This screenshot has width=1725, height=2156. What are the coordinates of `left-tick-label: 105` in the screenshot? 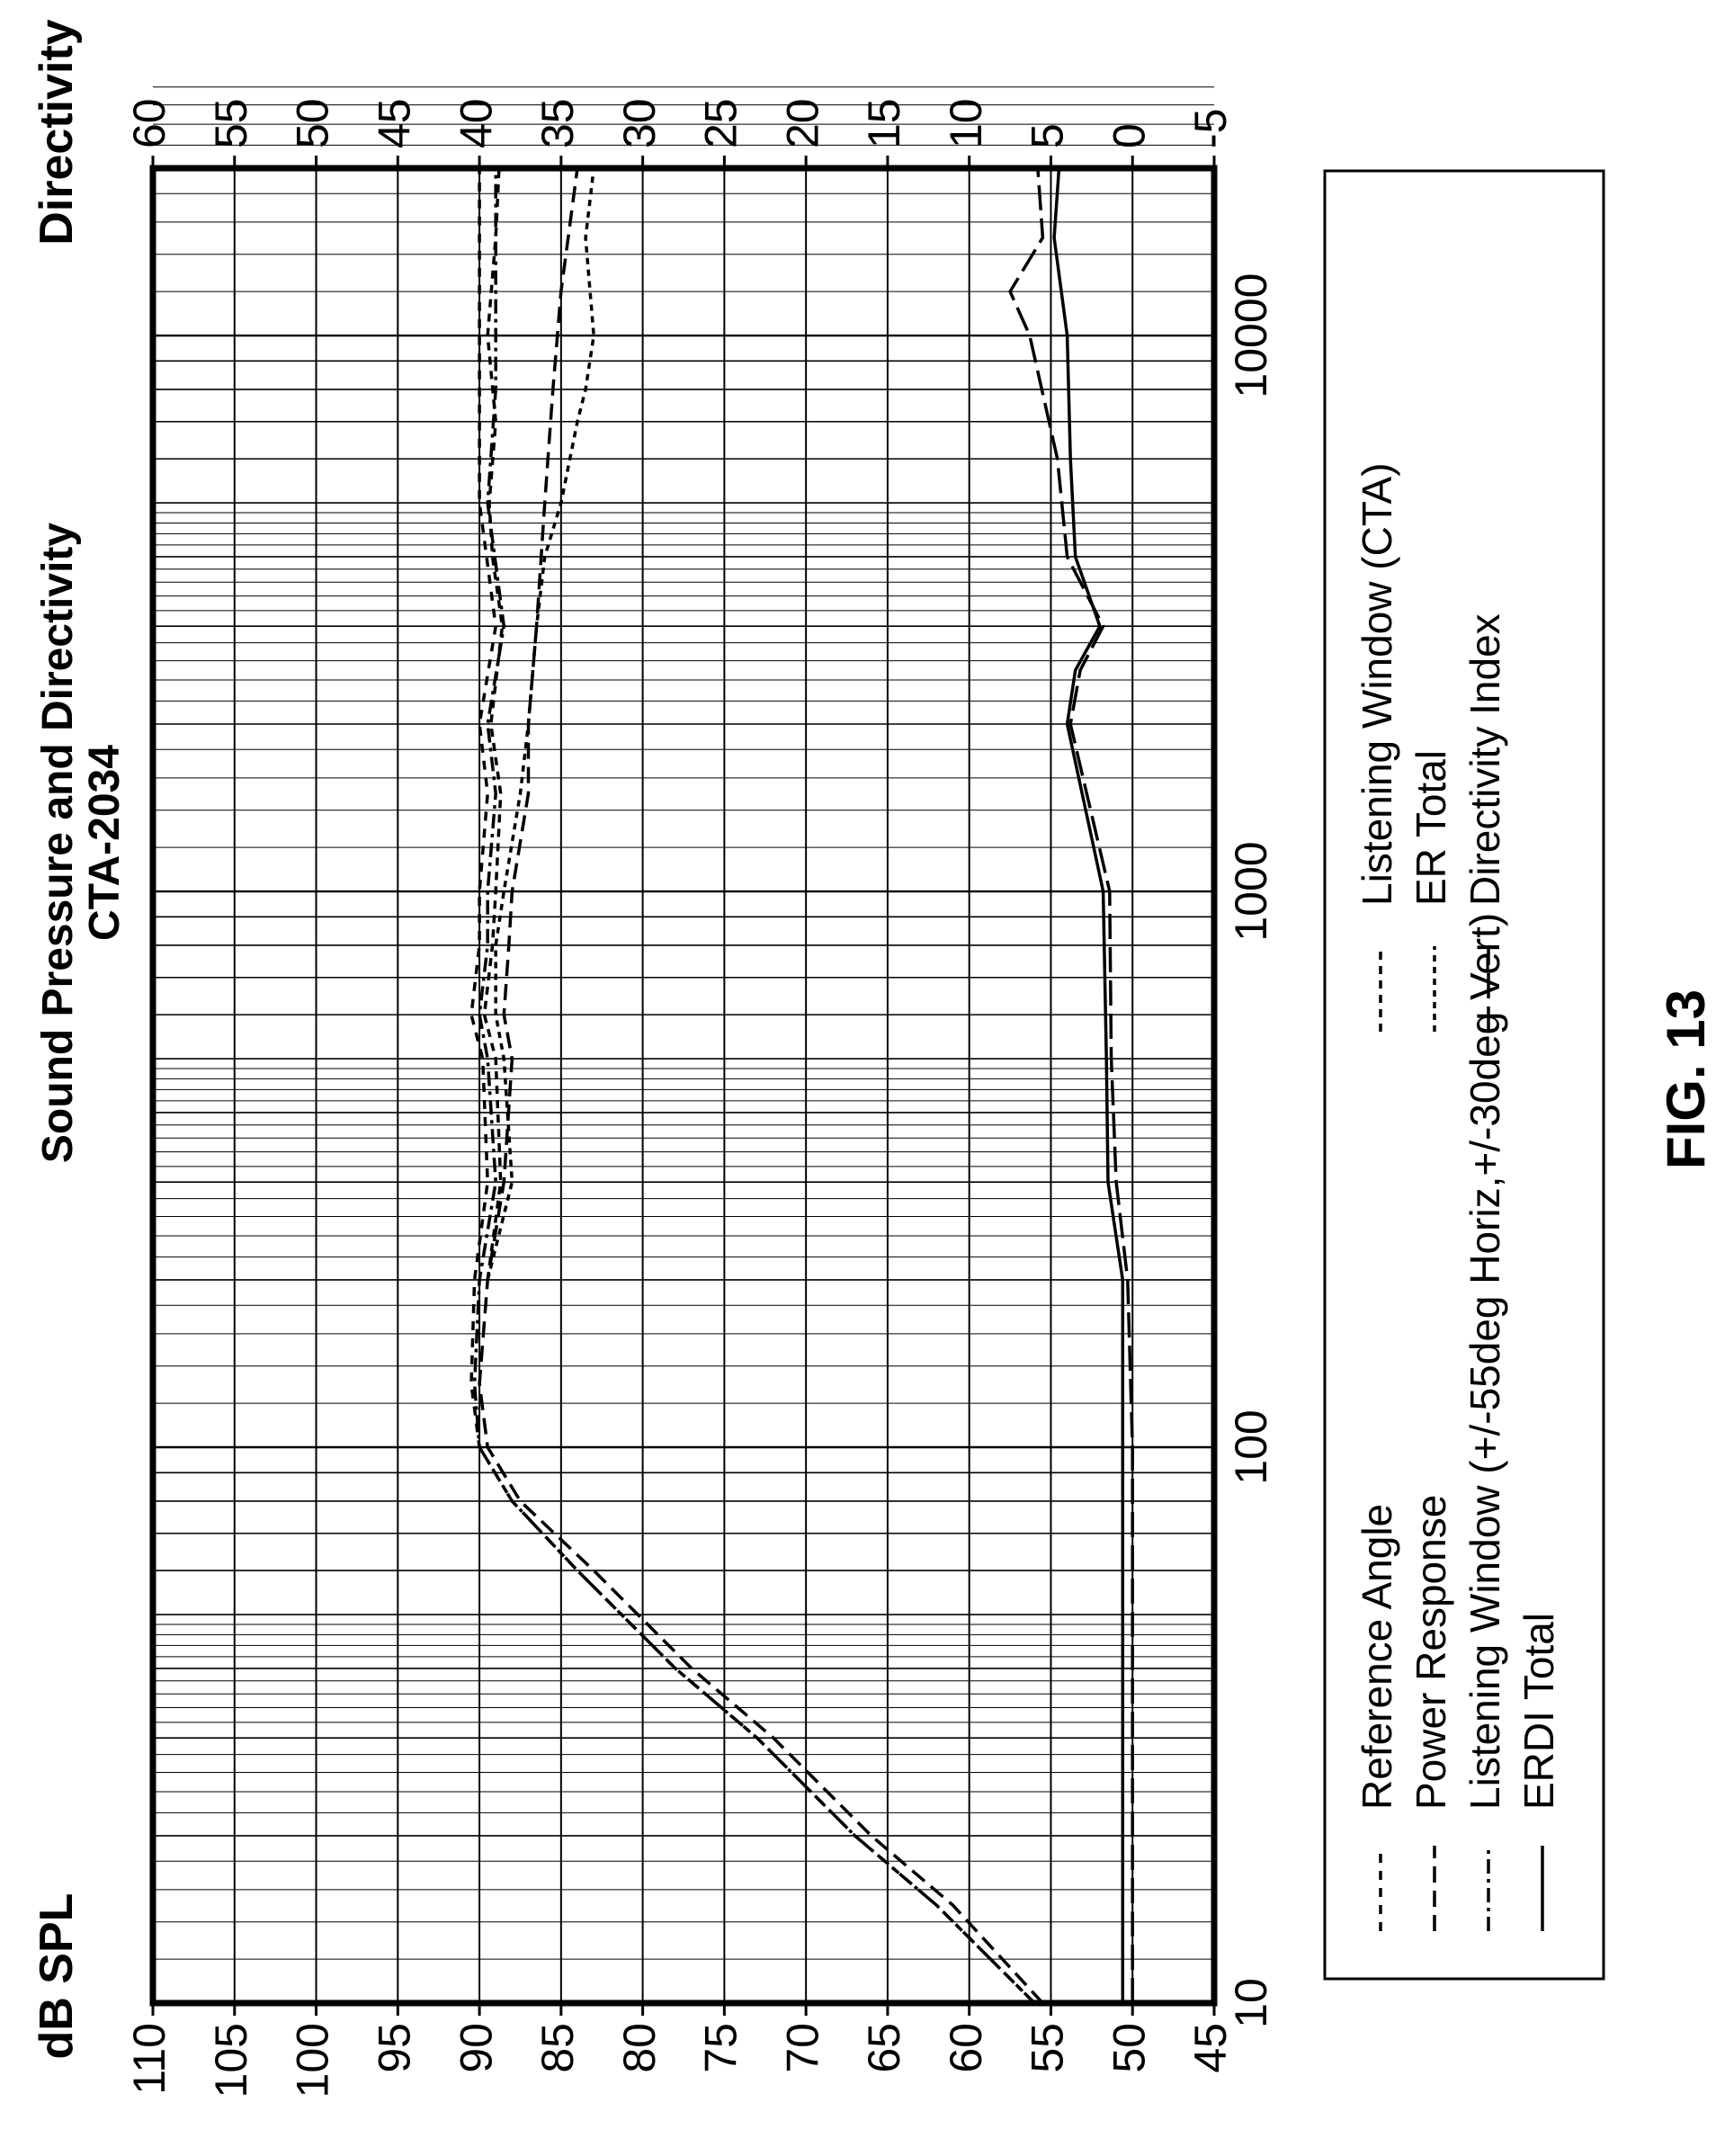 It's located at (231, 2060).